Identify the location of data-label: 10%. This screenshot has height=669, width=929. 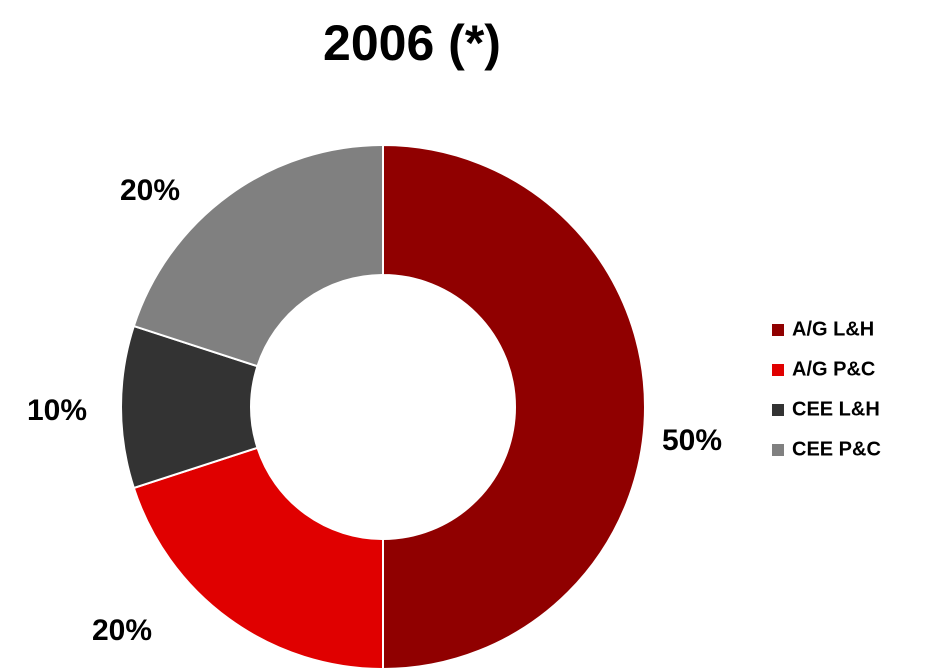
(57, 410).